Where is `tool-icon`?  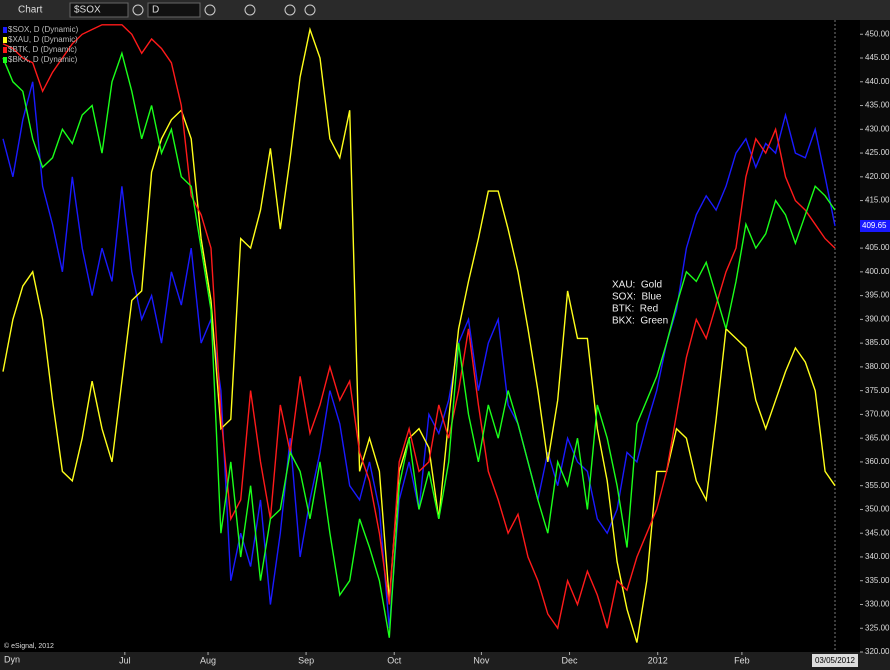
tool-icon is located at coordinates (250, 10).